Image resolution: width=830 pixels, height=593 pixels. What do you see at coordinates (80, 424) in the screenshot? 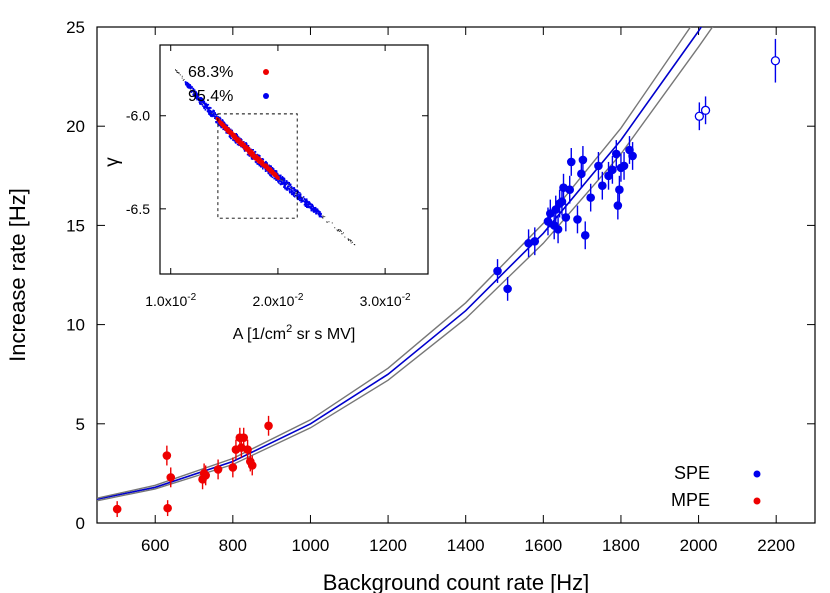
I see `y-tick-label: 5` at bounding box center [80, 424].